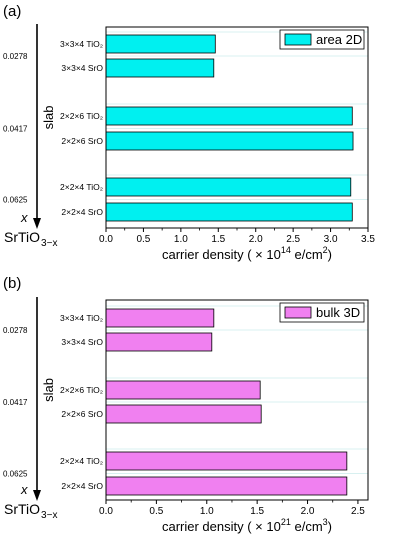  Describe the element at coordinates (325, 250) in the screenshot. I see `x-axis-title-part: 2` at that location.